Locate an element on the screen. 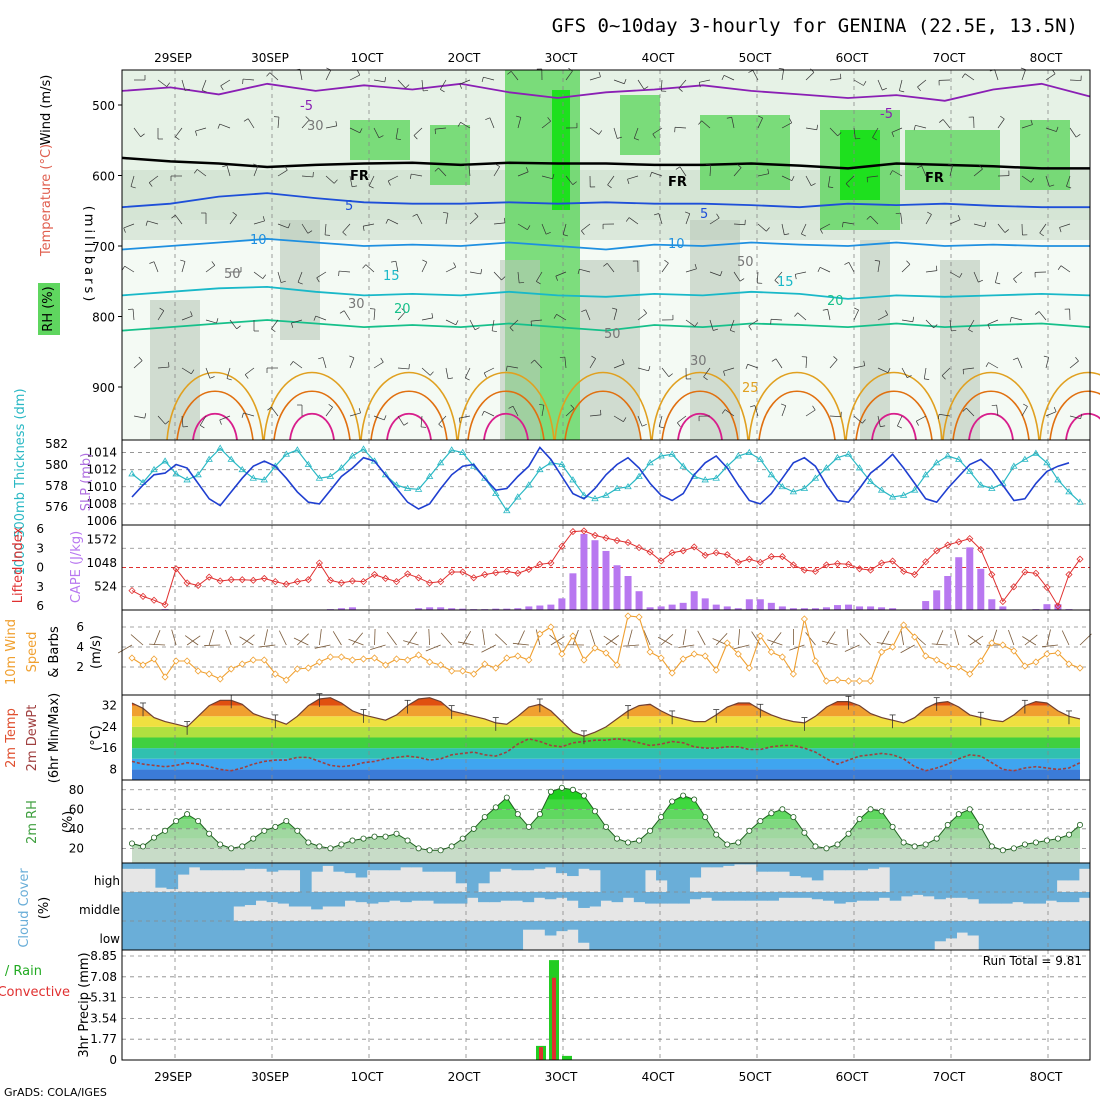 The image size is (1100, 1100). dewpoint-line is located at coordinates (606, 754).